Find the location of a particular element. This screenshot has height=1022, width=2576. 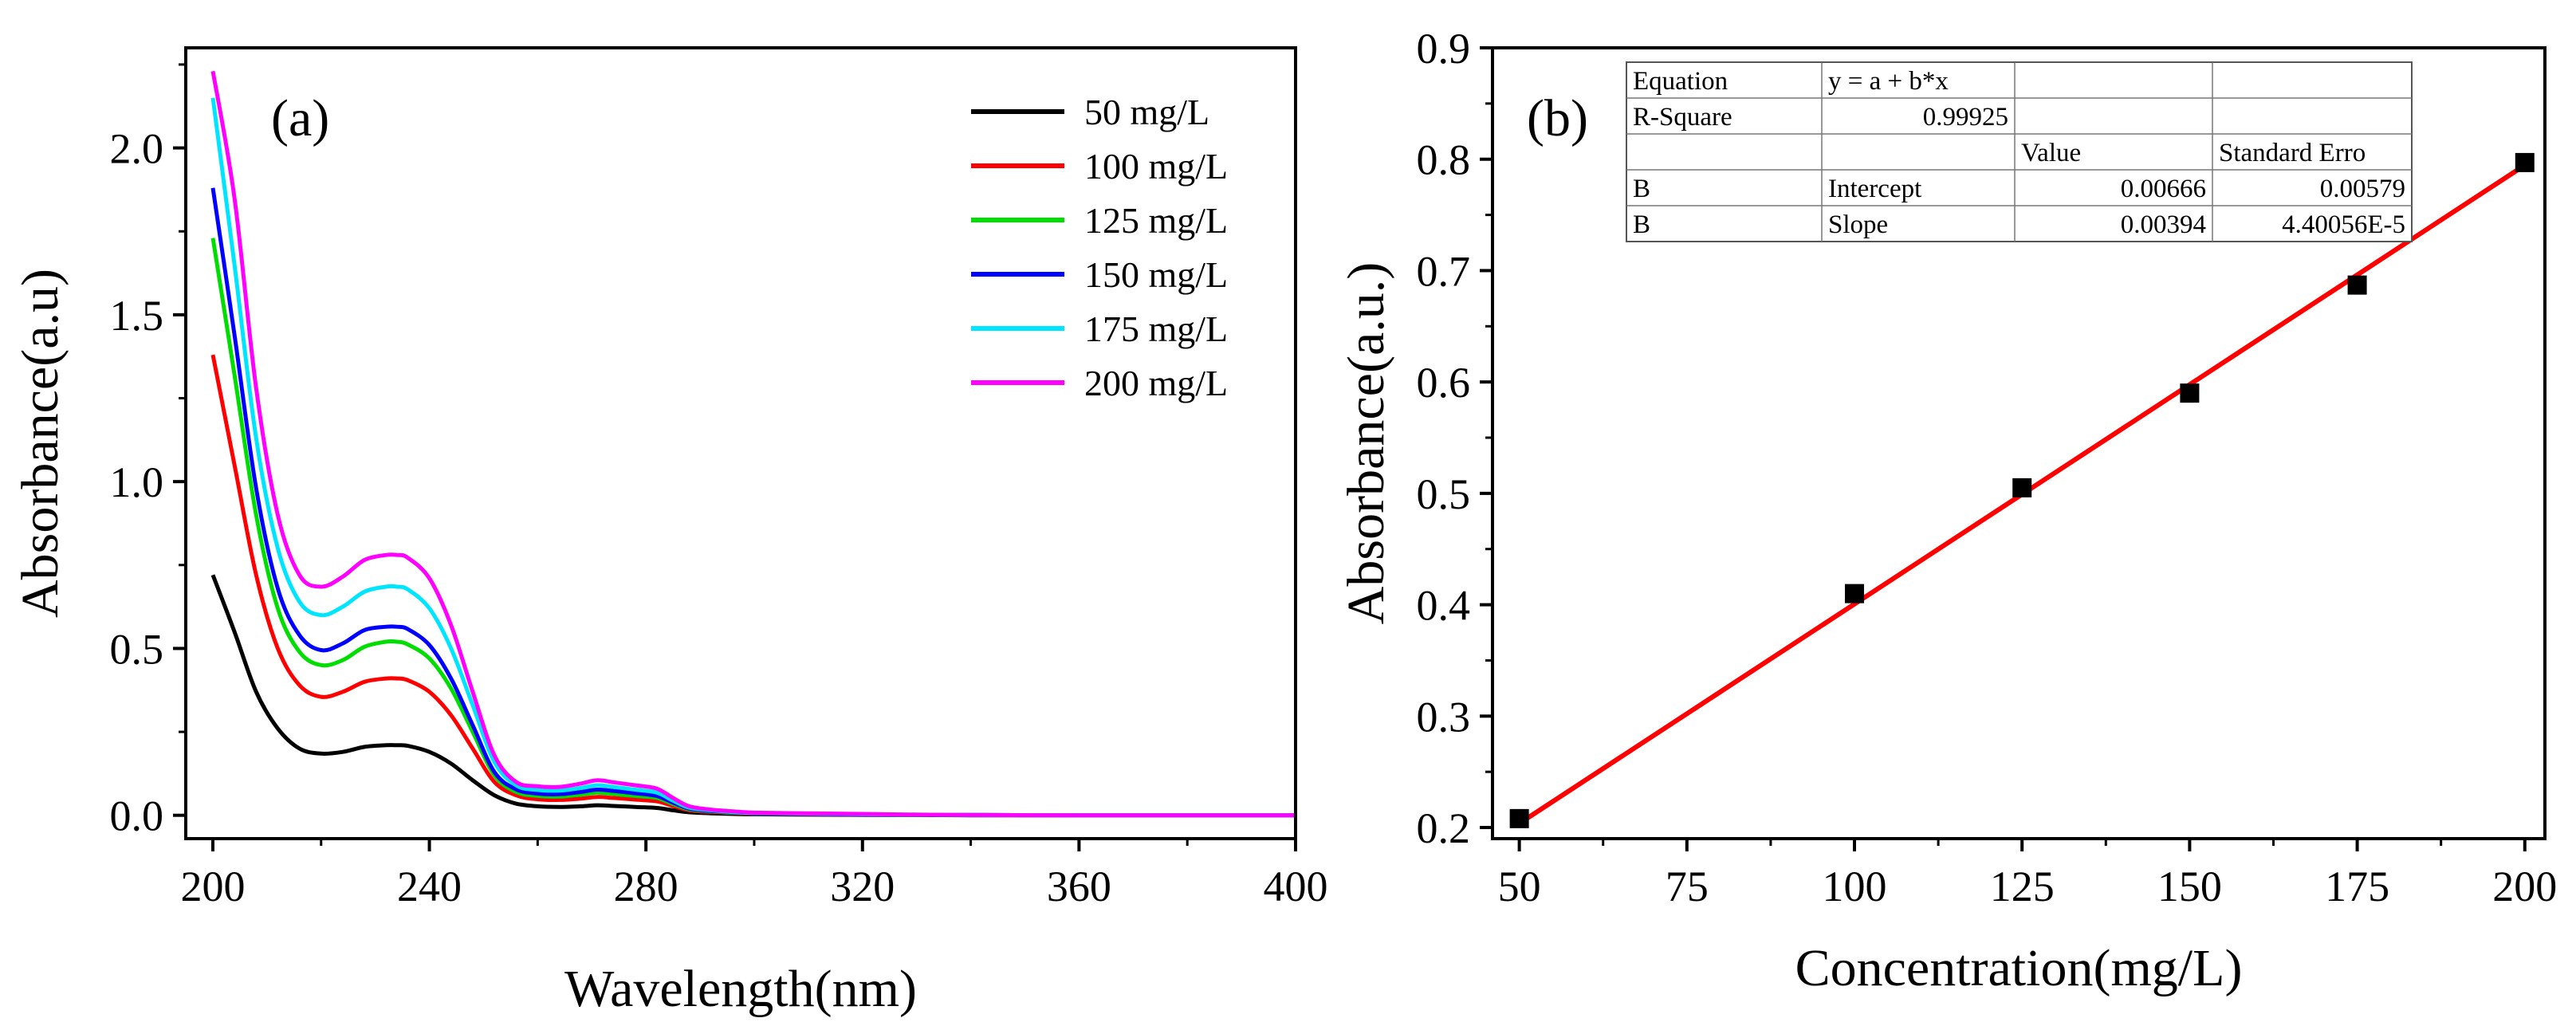

fit-table-cell: 0.00579 is located at coordinates (2363, 189).